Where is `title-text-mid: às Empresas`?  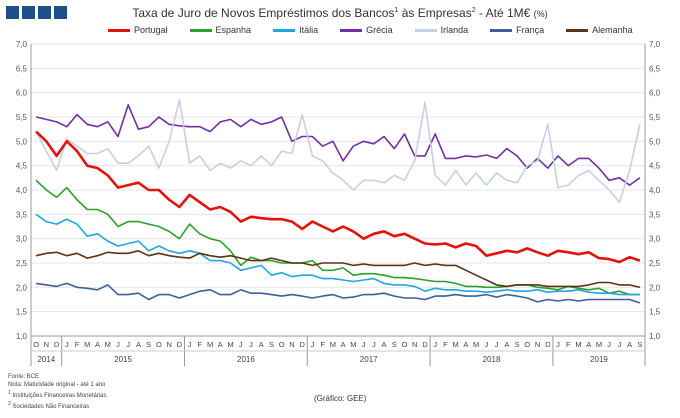 title-text-mid: às Empresas is located at coordinates (435, 13).